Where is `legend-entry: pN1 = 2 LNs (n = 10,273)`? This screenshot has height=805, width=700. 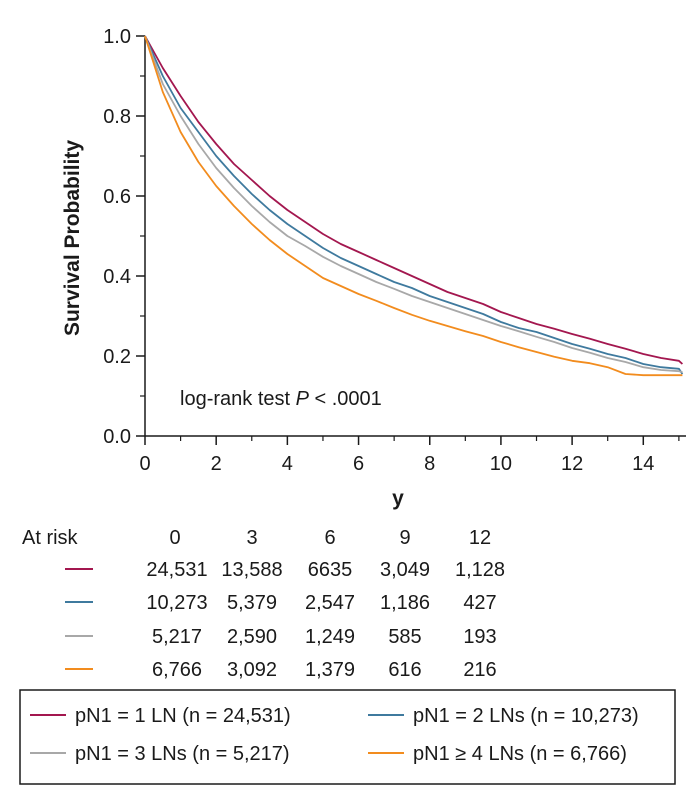
legend-entry: pN1 = 2 LNs (n = 10,273) is located at coordinates (526, 716).